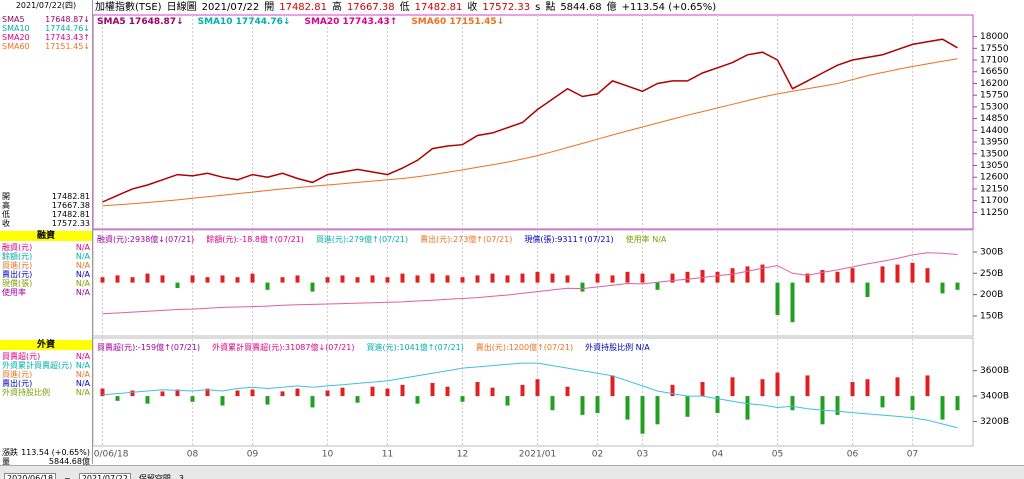  What do you see at coordinates (154, 476) in the screenshot?
I see `toolbar-item: 保留空間` at bounding box center [154, 476].